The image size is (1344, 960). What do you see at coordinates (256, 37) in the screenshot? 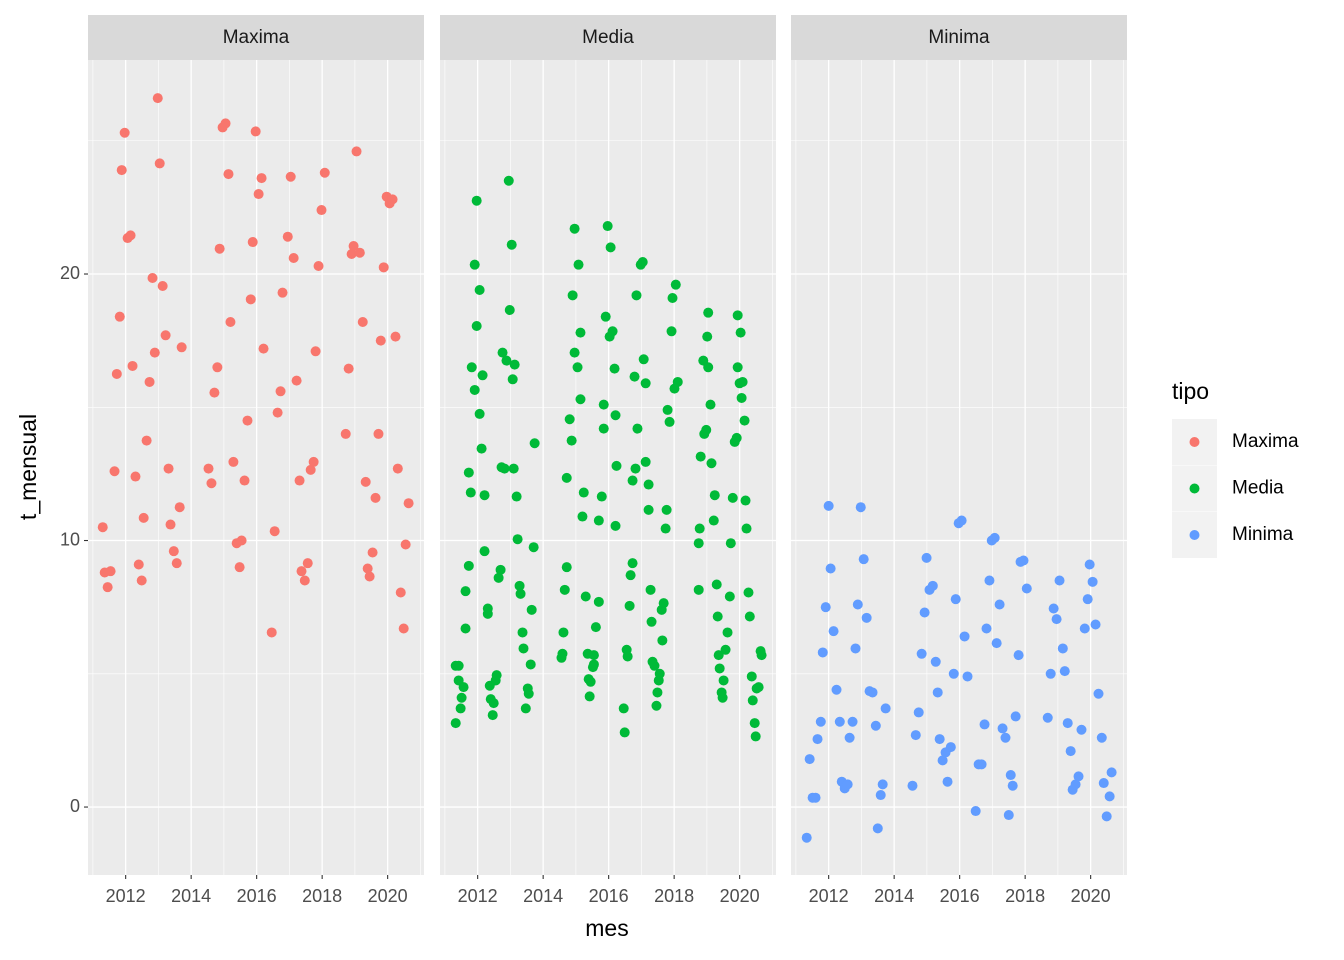
I see `strip` at bounding box center [256, 37].